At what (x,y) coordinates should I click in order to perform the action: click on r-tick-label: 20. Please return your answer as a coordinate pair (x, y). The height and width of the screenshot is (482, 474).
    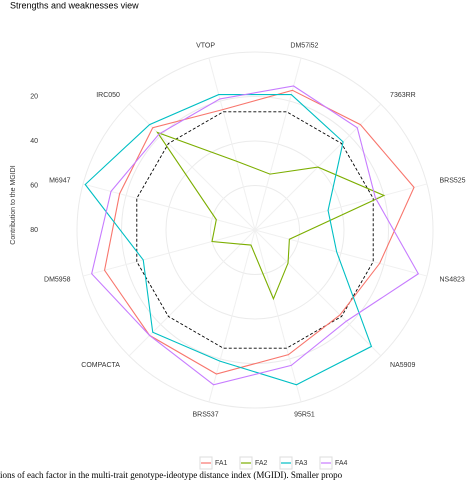
    Looking at the image, I should click on (34, 96).